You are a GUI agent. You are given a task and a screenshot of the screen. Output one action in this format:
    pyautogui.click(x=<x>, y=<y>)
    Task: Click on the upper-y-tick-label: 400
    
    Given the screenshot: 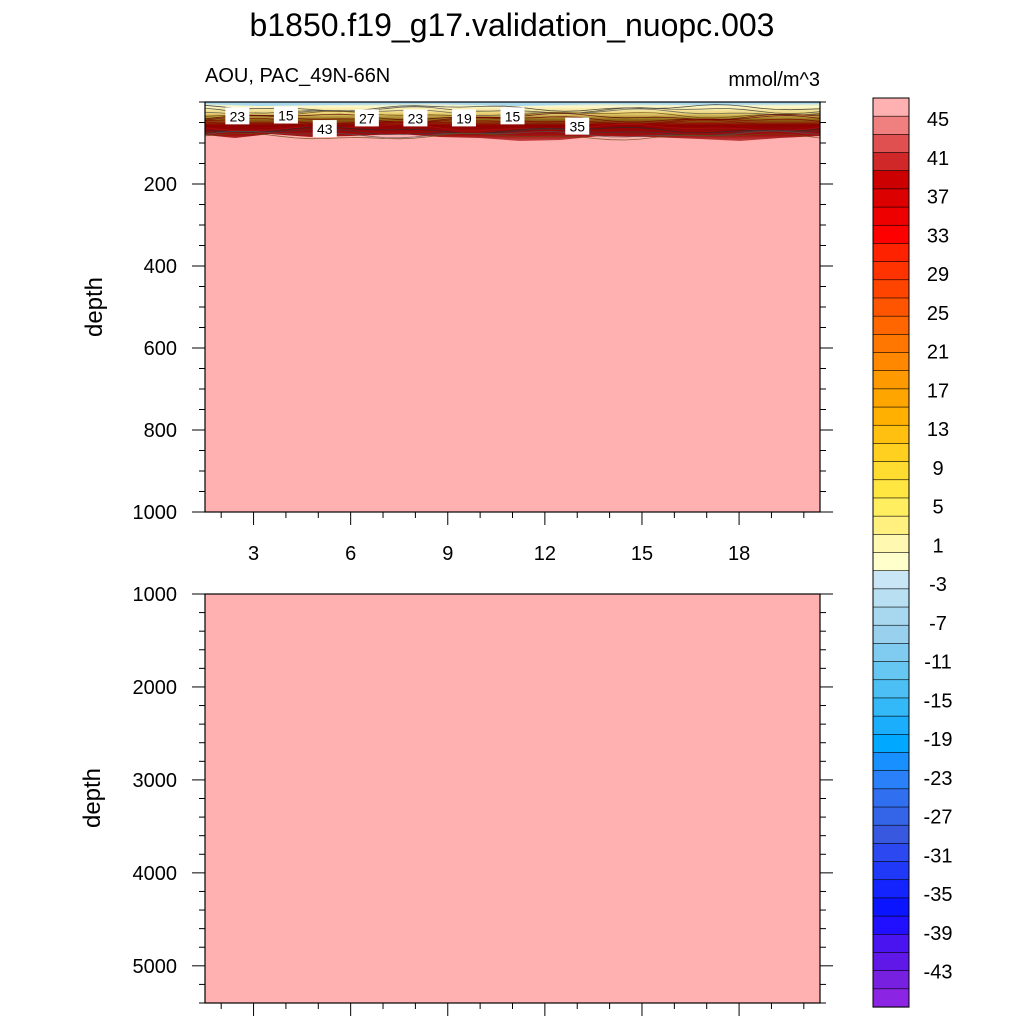 What is the action you would take?
    pyautogui.click(x=160, y=267)
    